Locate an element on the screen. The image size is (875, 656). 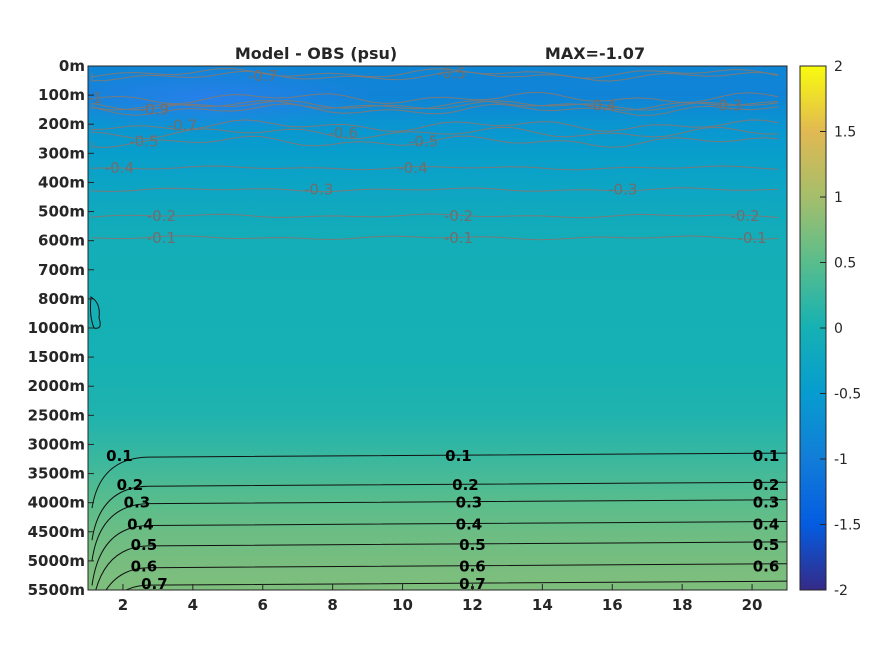
contour-label-negative: -1 is located at coordinates (95, 98).